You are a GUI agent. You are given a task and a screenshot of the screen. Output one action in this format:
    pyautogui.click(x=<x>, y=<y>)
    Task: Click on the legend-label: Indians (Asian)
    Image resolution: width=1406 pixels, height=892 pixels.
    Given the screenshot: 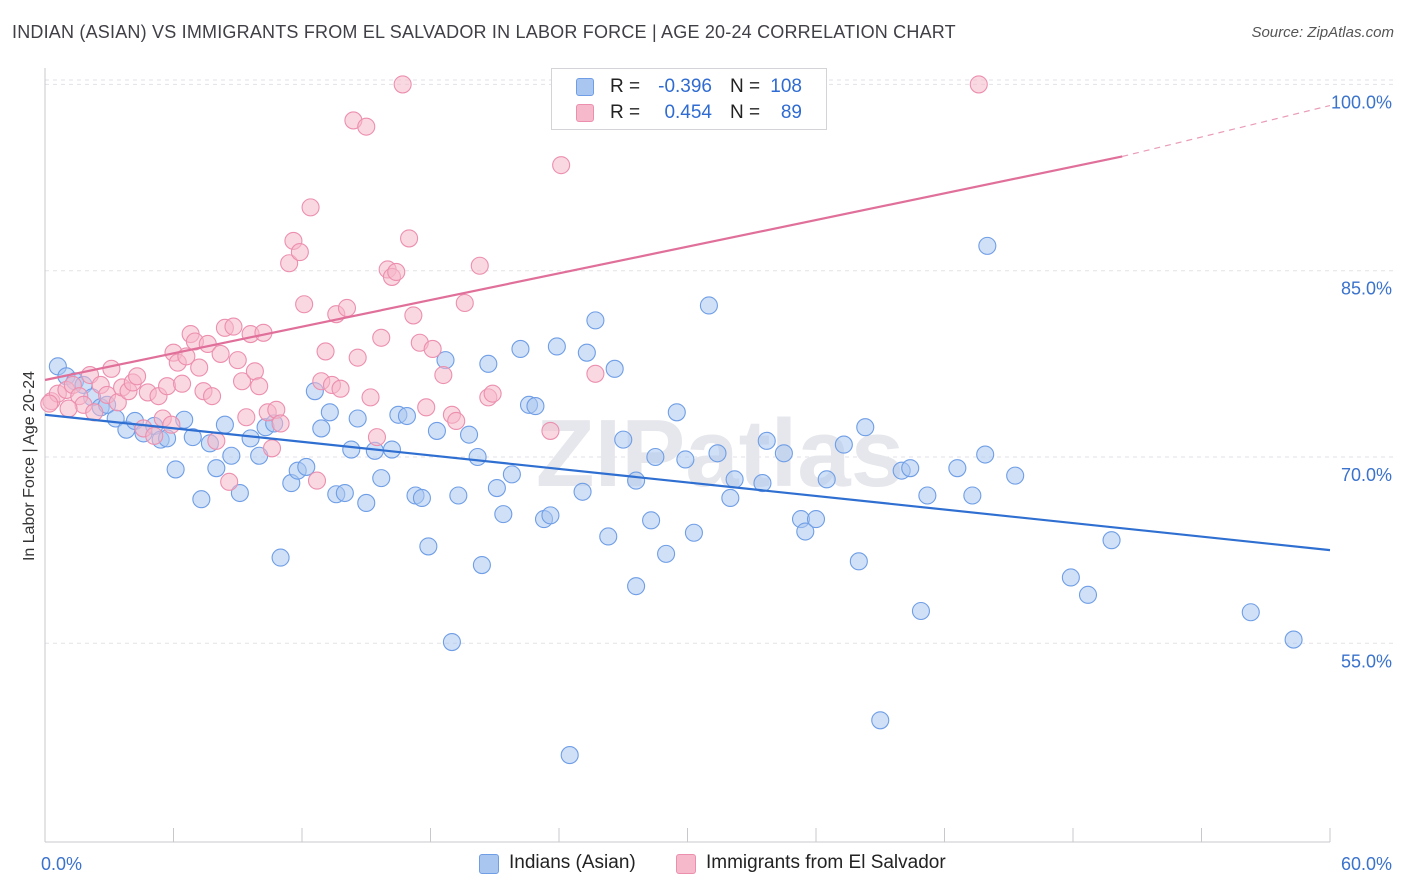 What is the action you would take?
    pyautogui.click(x=572, y=862)
    